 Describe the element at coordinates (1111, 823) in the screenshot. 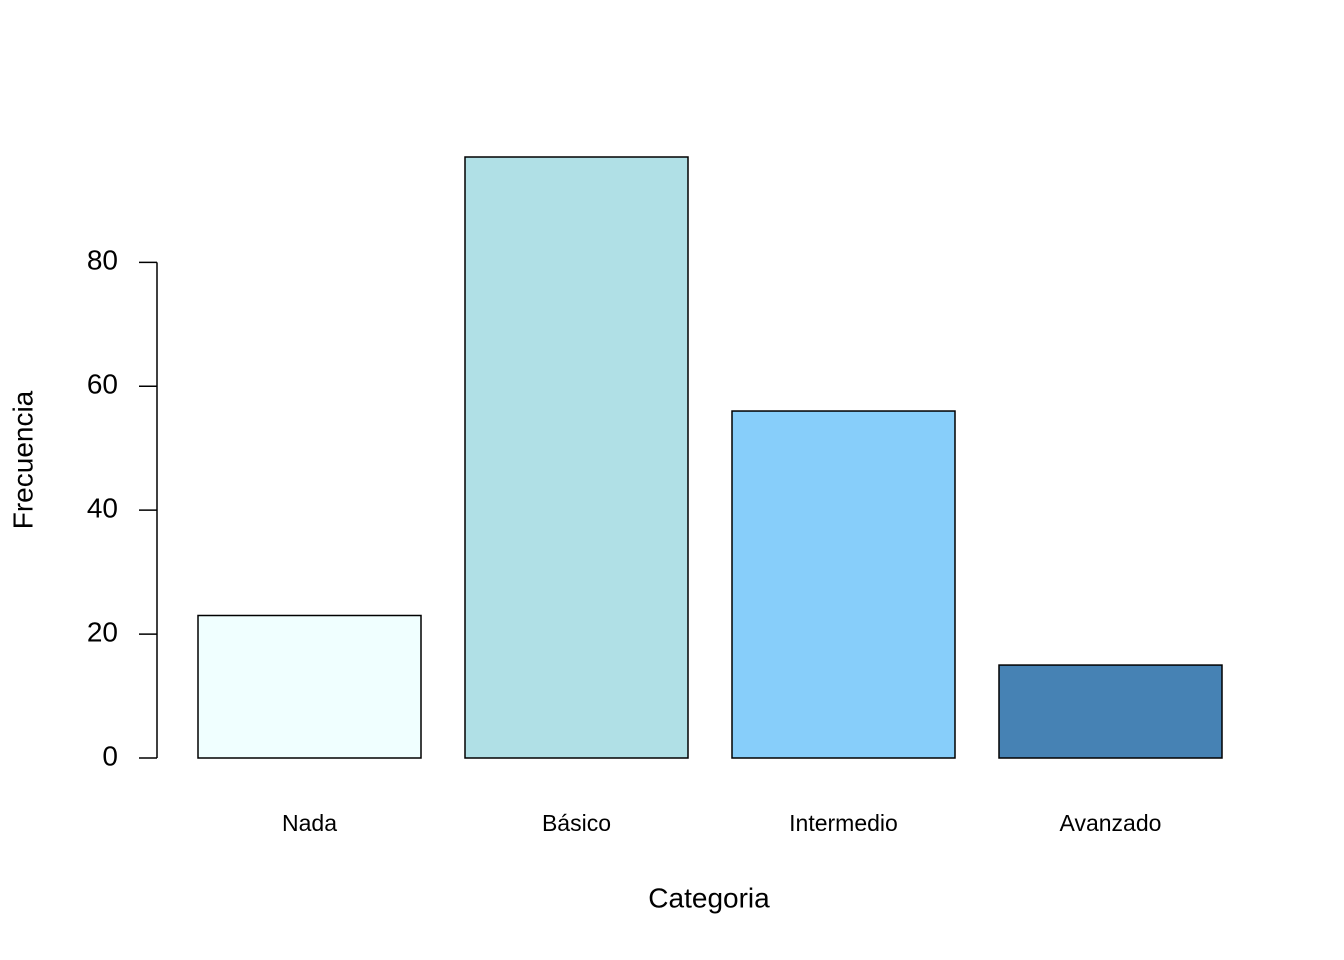

I see `x-tick-label: Avanzado` at that location.